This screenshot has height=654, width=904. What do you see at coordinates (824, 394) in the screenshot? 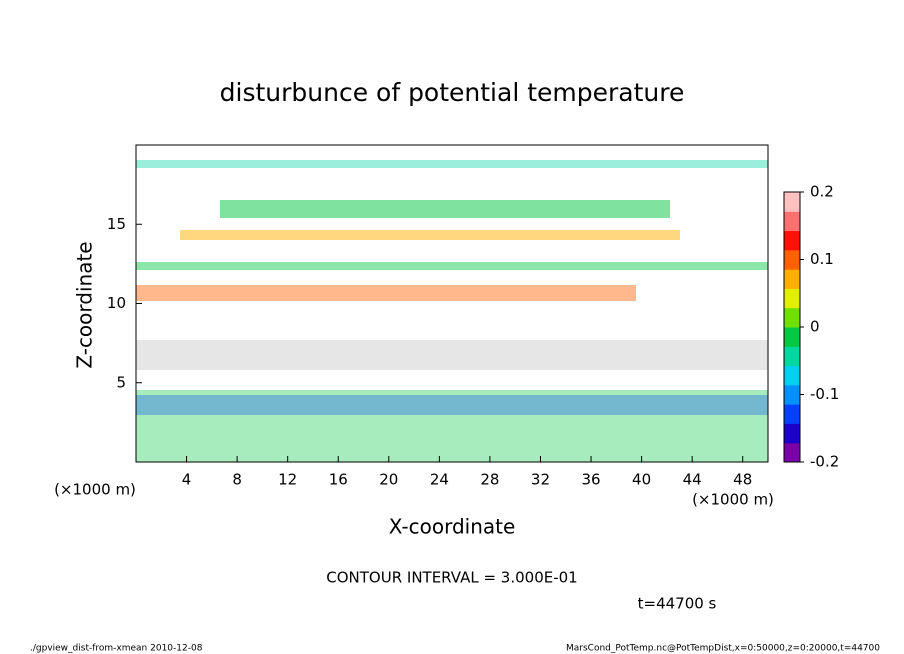
I see `colorbar-tick-label: -0.1` at bounding box center [824, 394].